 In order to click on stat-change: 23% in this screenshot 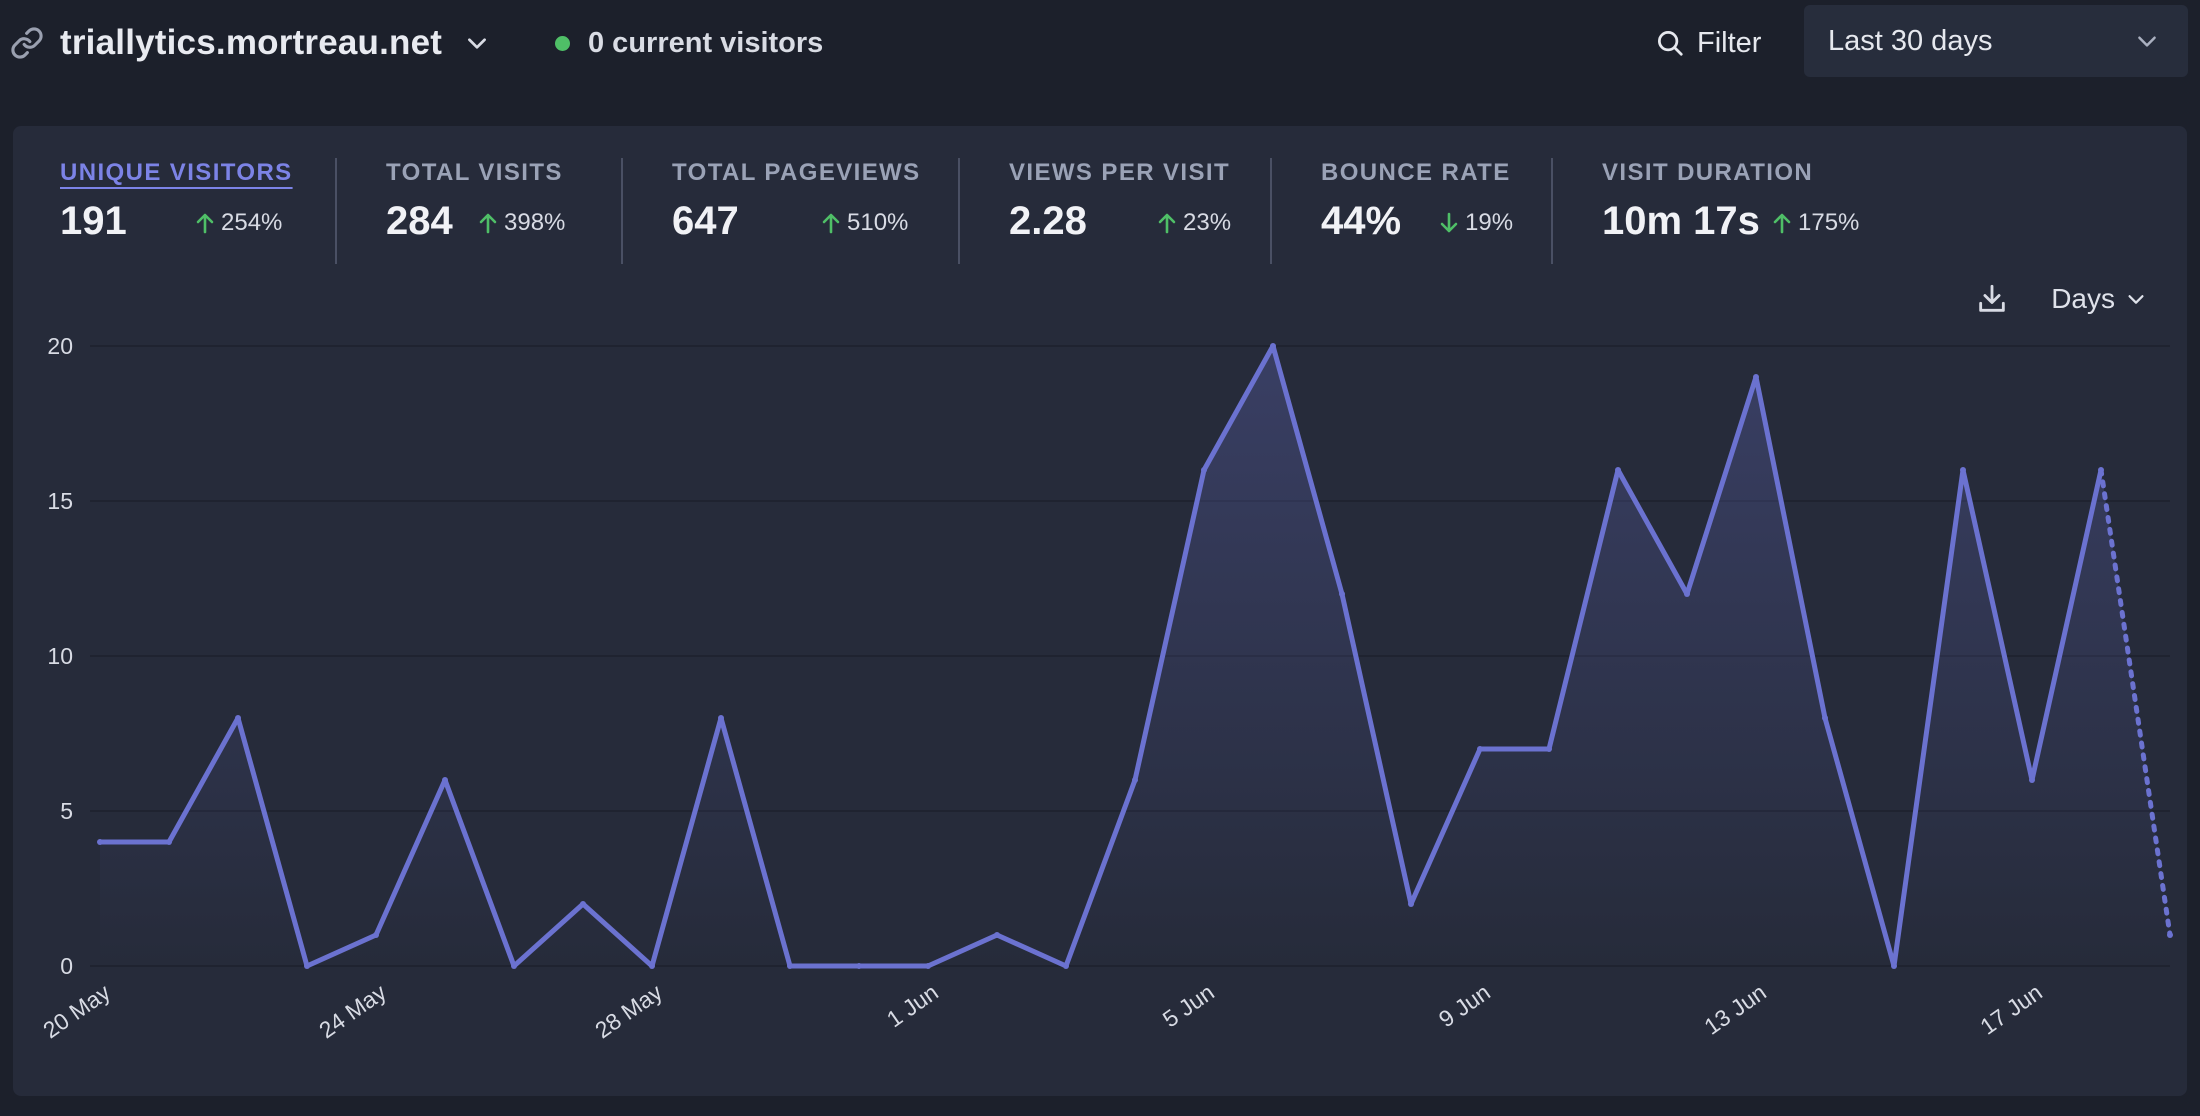, I will do `click(1194, 223)`.